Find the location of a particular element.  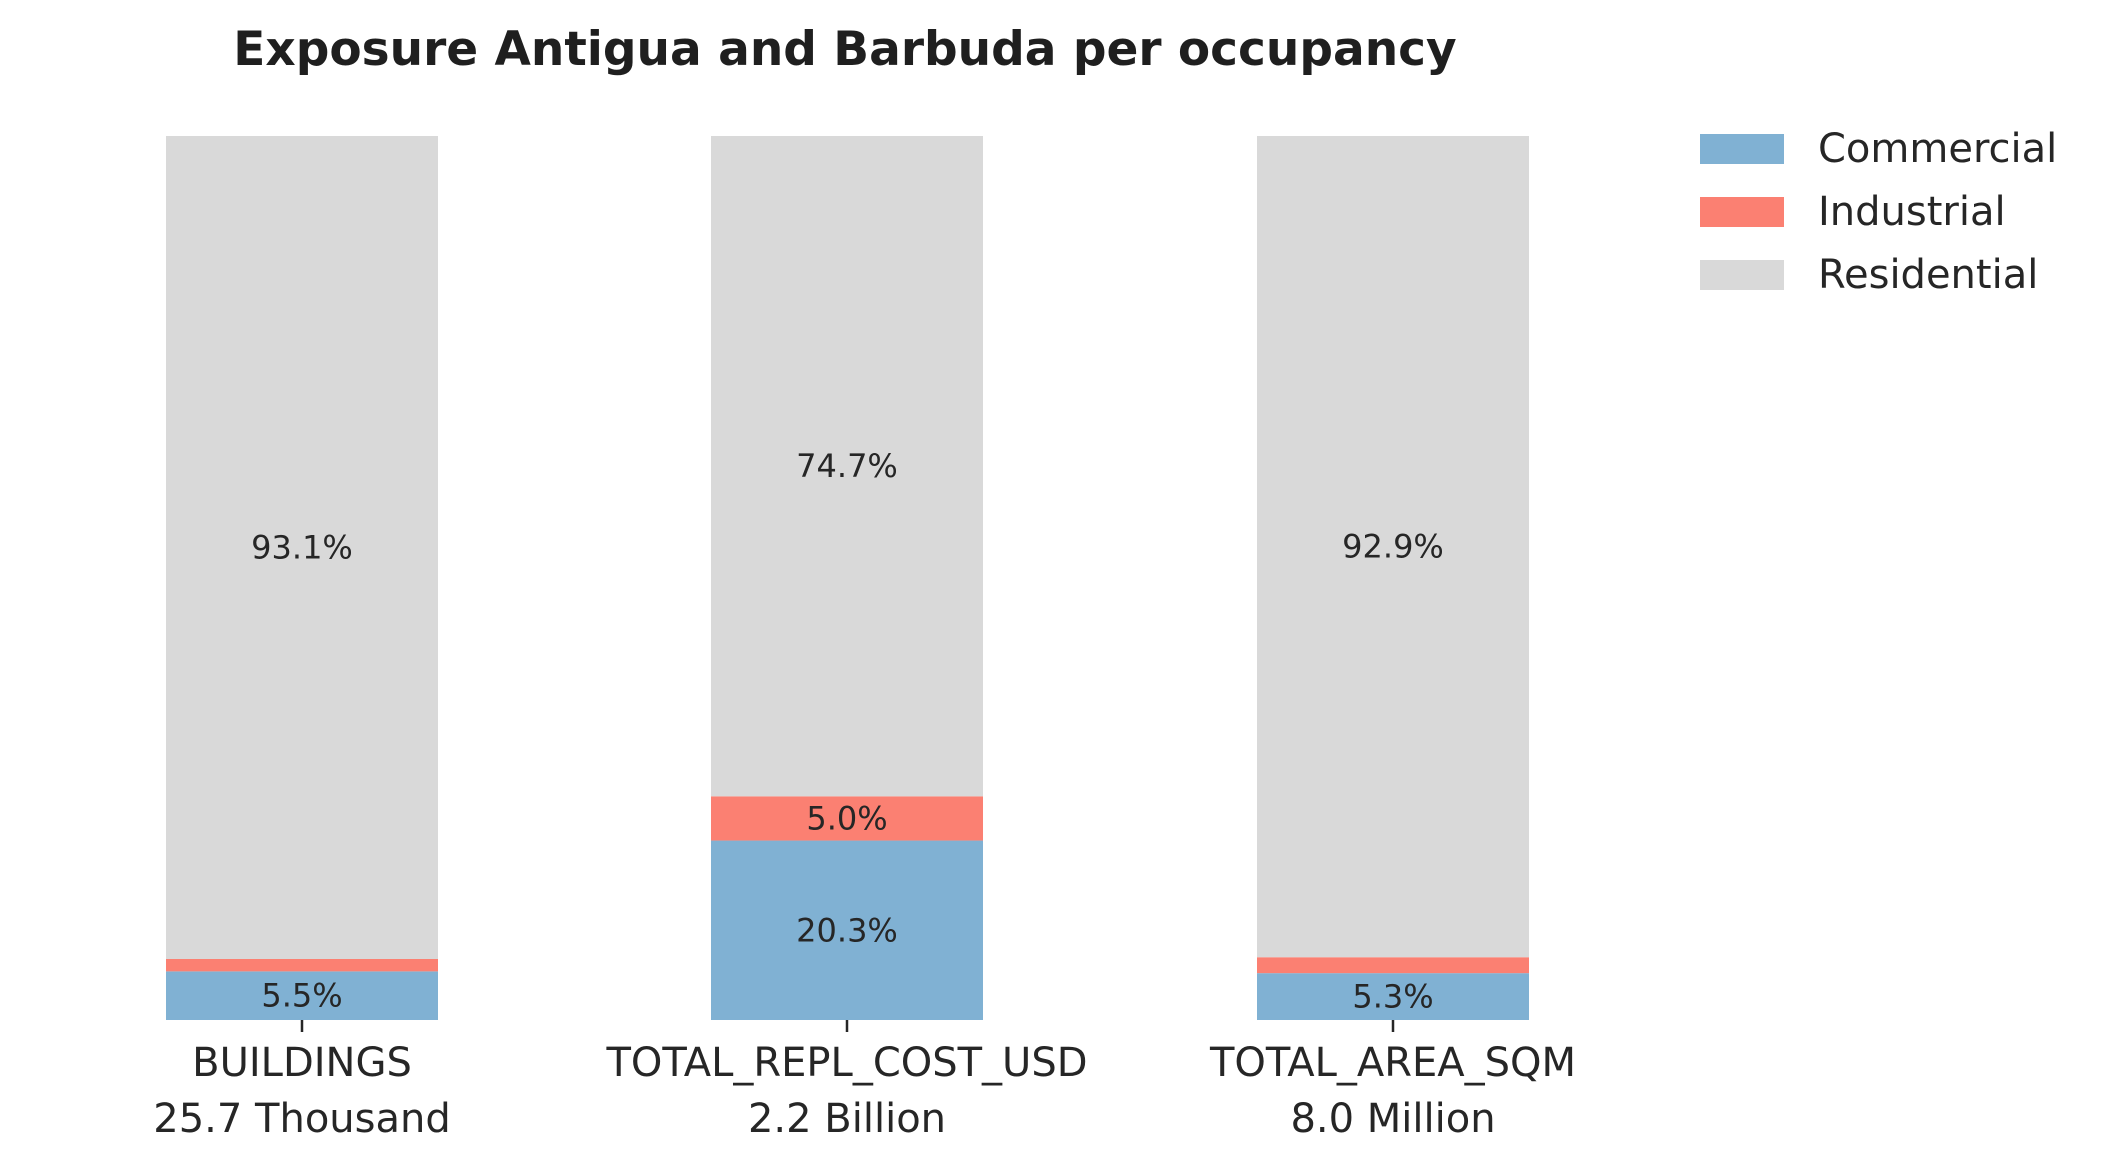

x-tick-label-total_area_sqm: TOTAL_AREA_SQM is located at coordinates (1392, 1063).